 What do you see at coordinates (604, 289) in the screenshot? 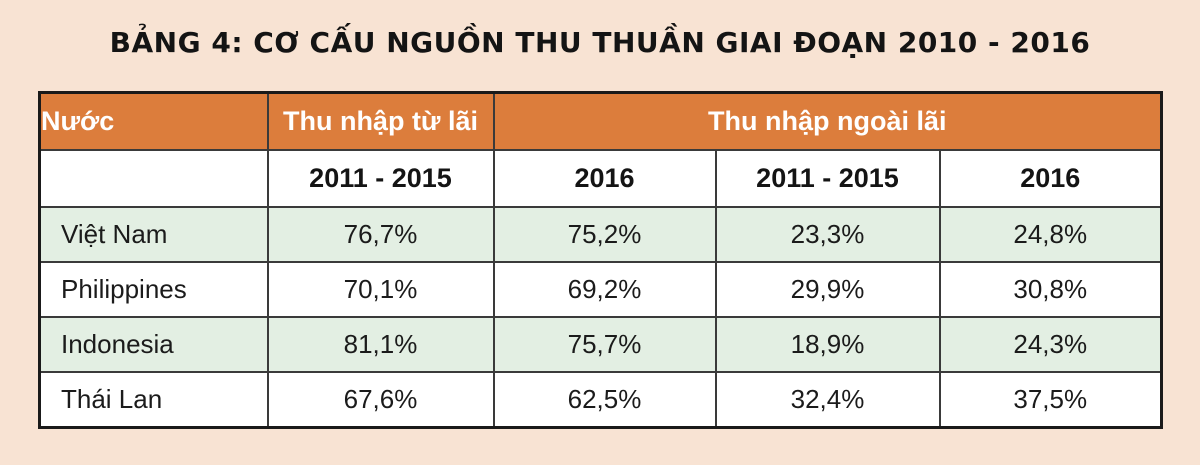
I see `value-cell: 69,2%` at bounding box center [604, 289].